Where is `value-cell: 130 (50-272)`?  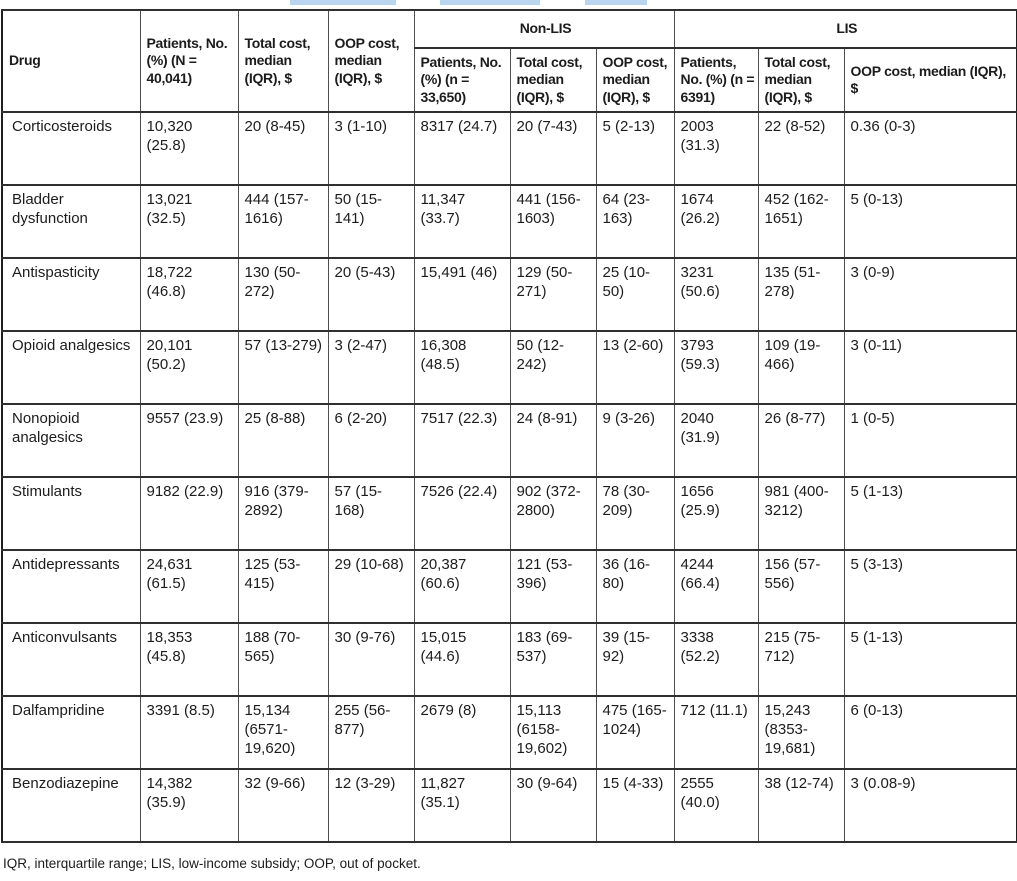
value-cell: 130 (50-272) is located at coordinates (283, 294).